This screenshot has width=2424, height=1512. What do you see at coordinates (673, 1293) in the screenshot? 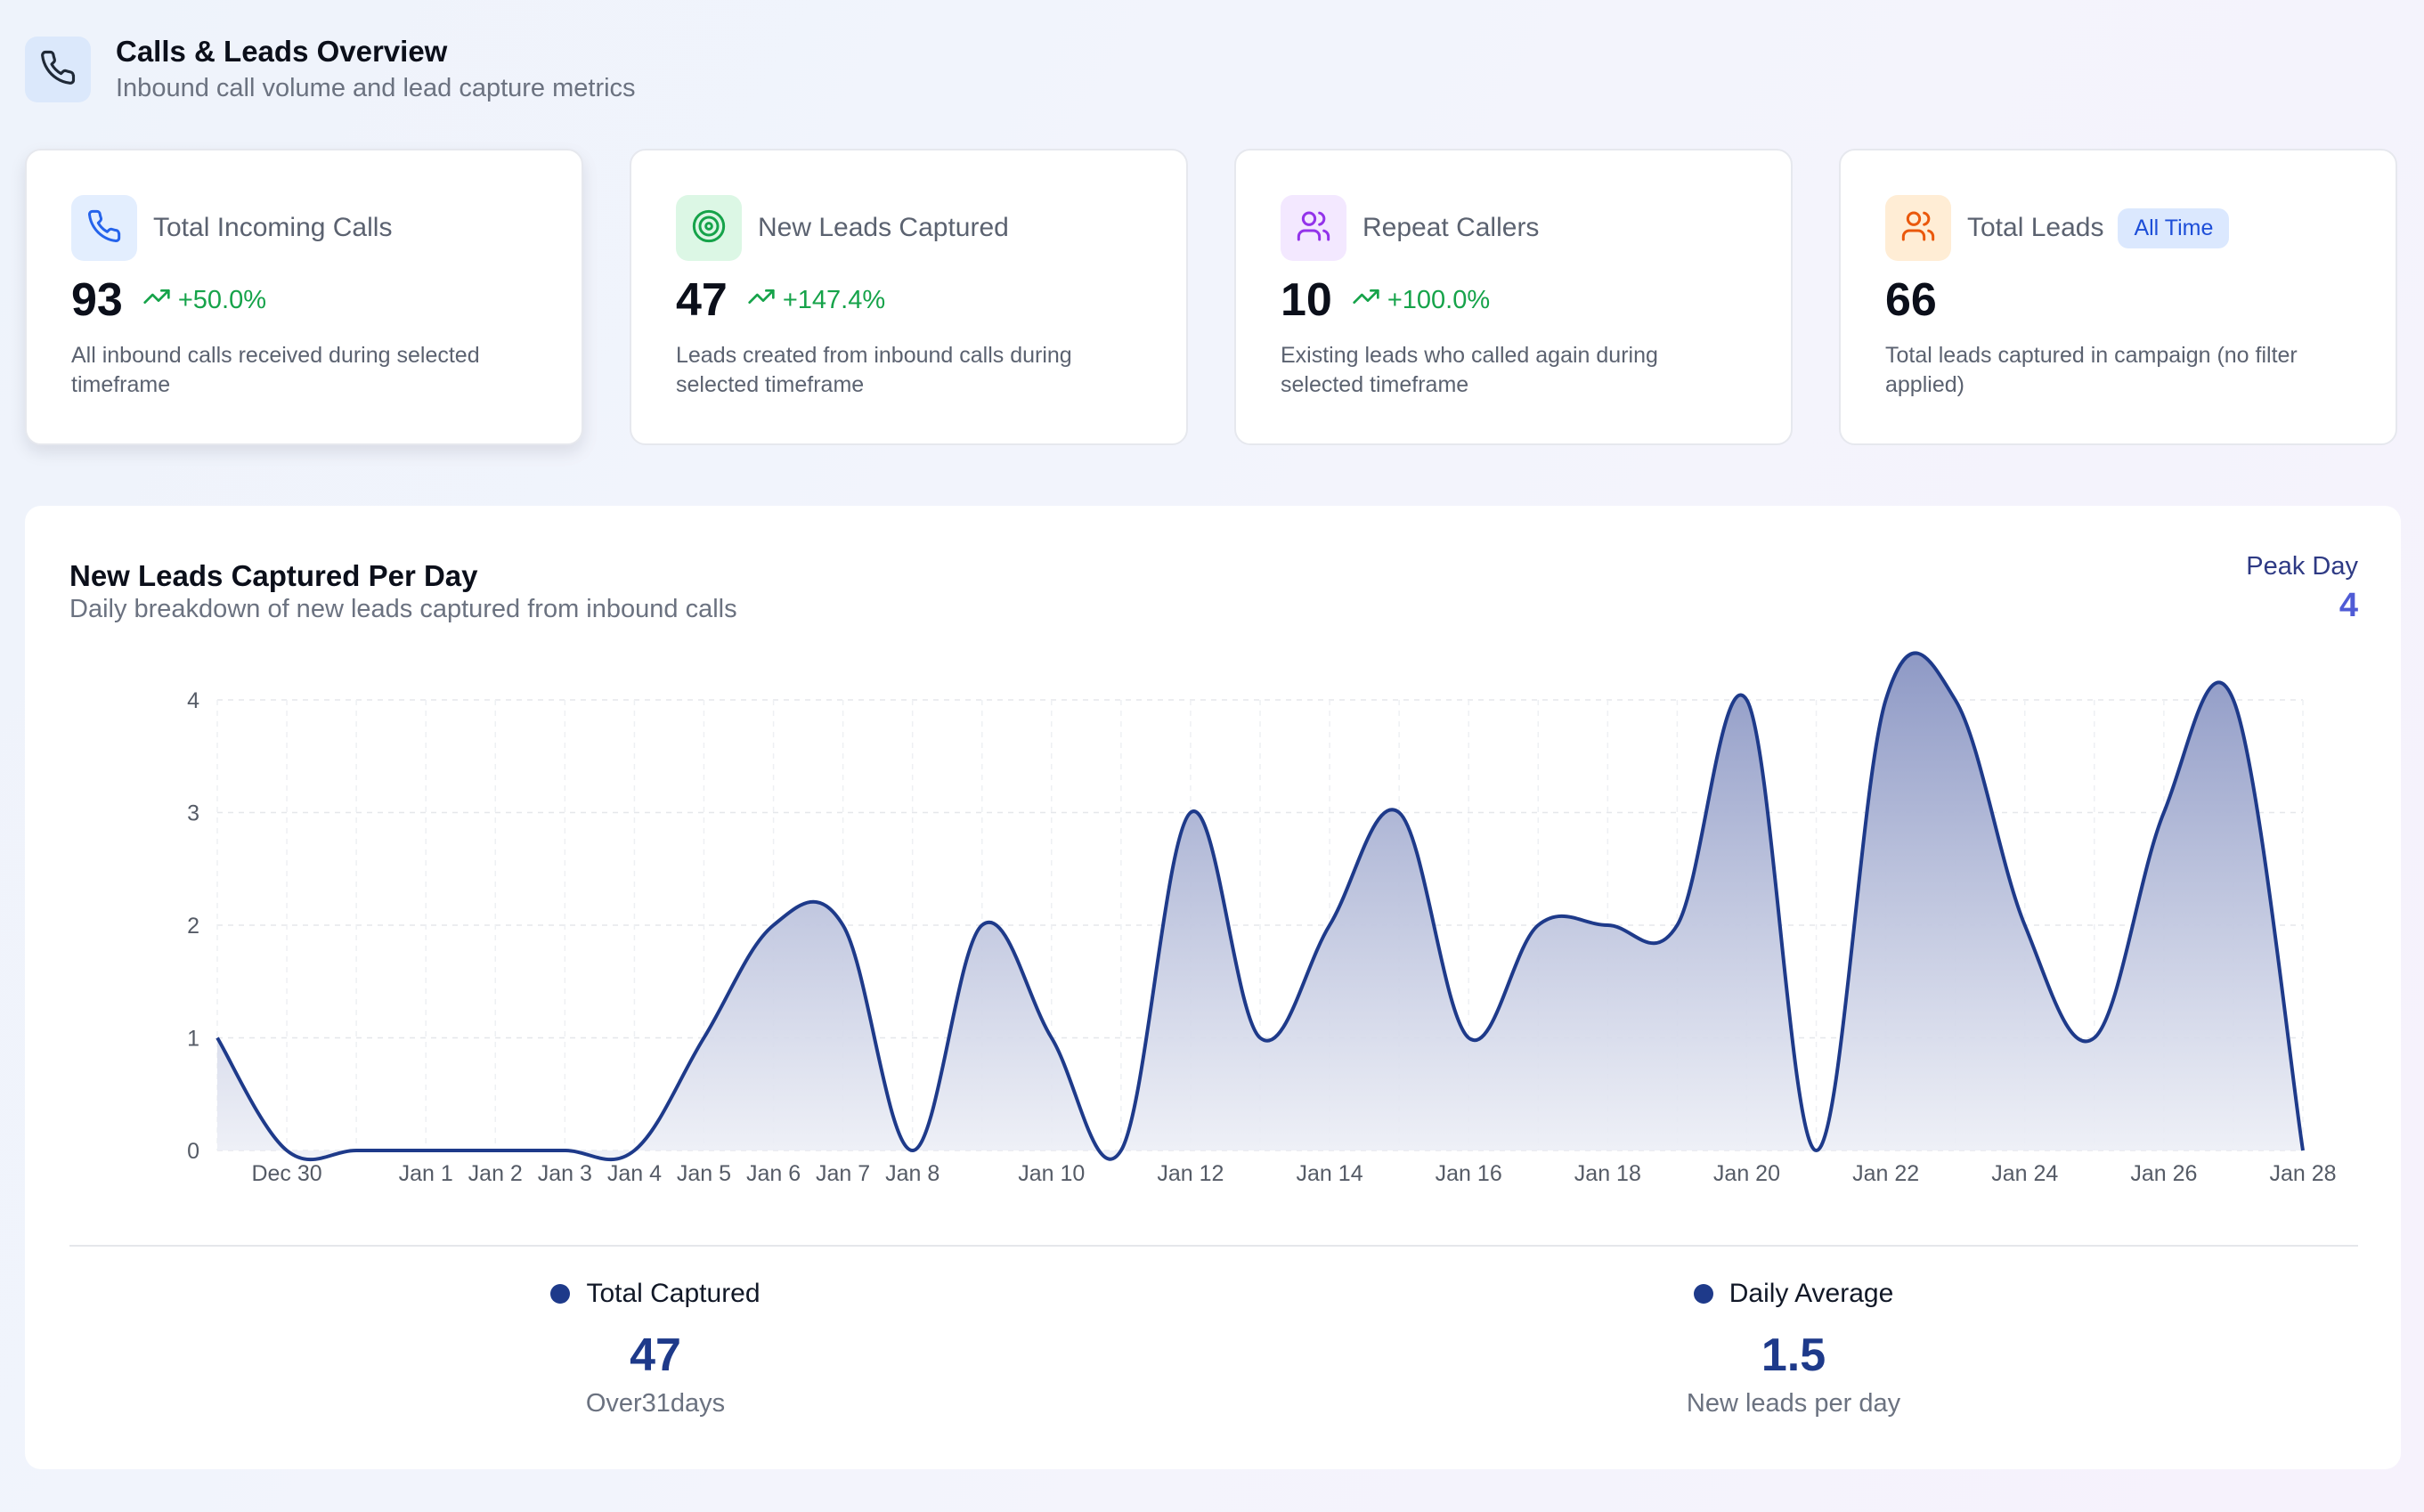
I see `stat-label: Total Captured` at bounding box center [673, 1293].